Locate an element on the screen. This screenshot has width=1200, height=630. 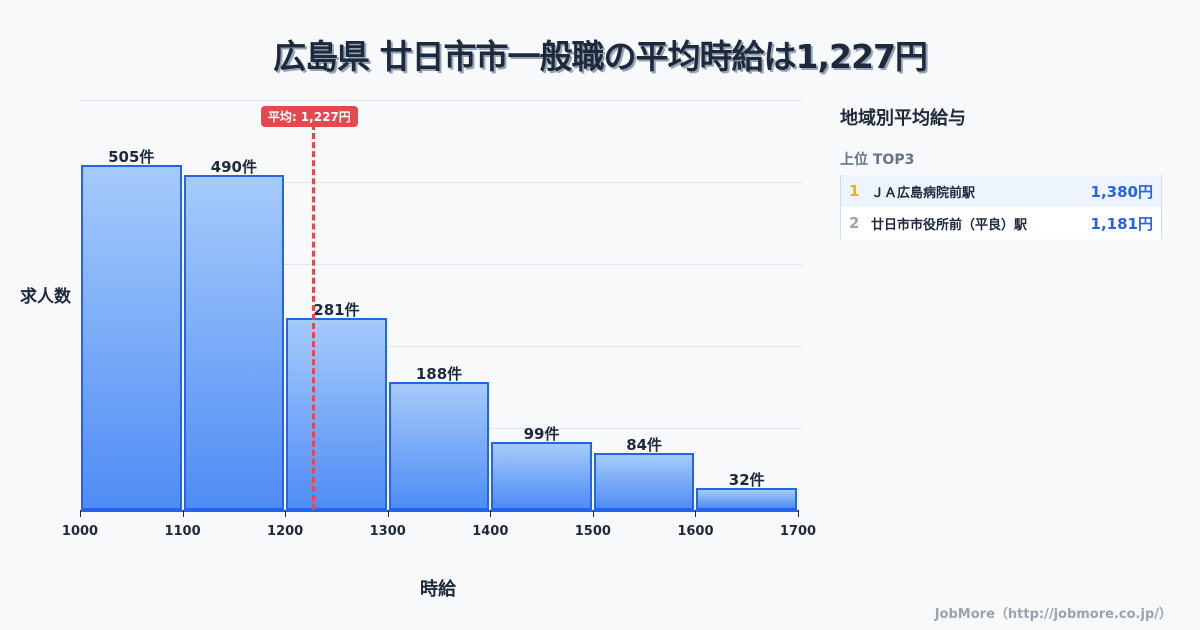
average-wage: 1,380円 is located at coordinates (1121, 191).